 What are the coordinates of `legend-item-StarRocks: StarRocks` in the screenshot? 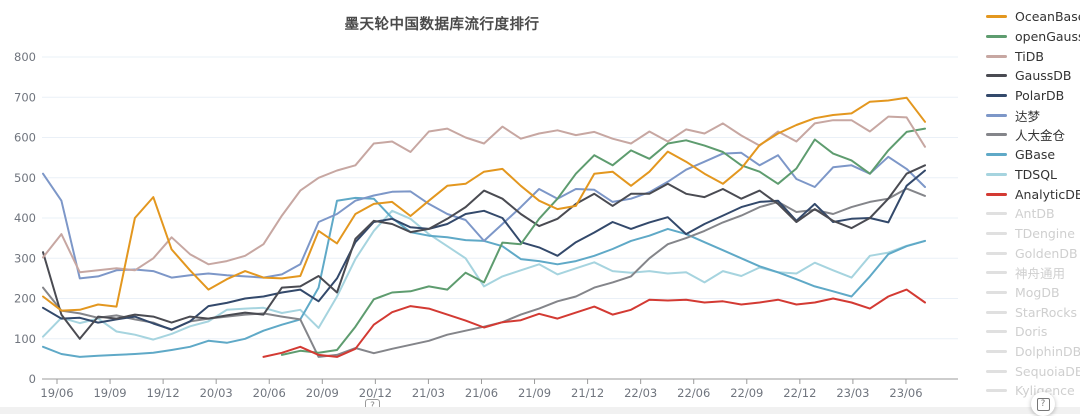 It's located at (1033, 312).